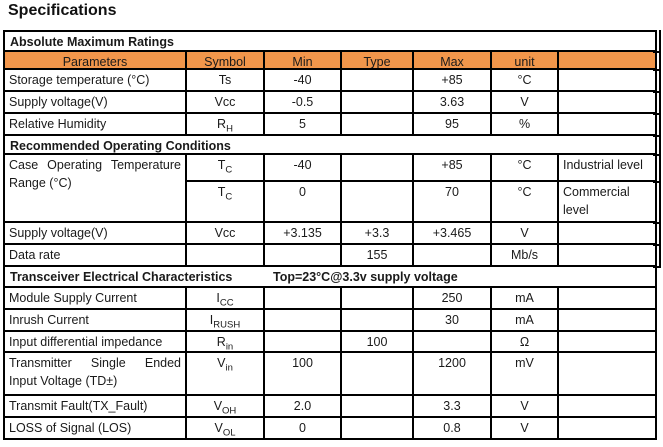 This screenshot has height=447, width=663. I want to click on max-cell: 250, so click(452, 298).